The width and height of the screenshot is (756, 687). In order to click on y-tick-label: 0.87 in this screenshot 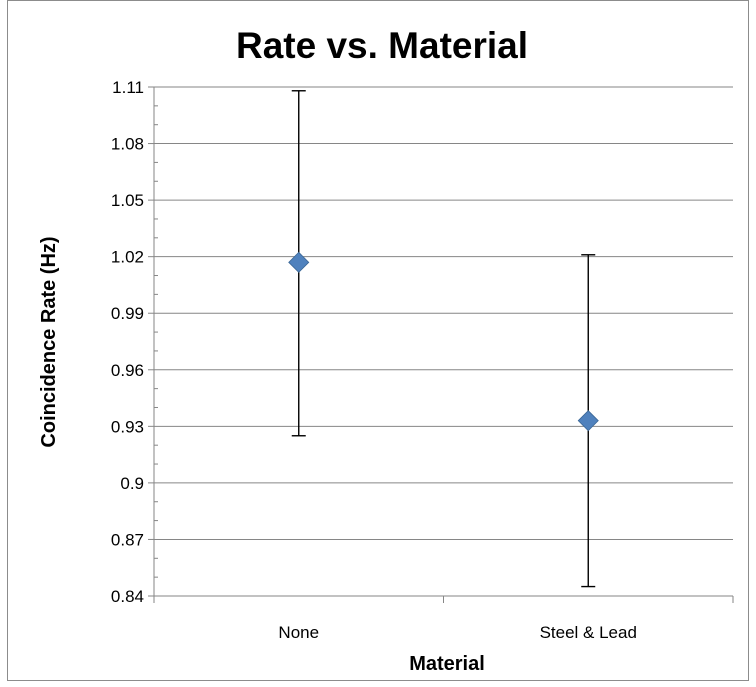, I will do `click(127, 539)`.